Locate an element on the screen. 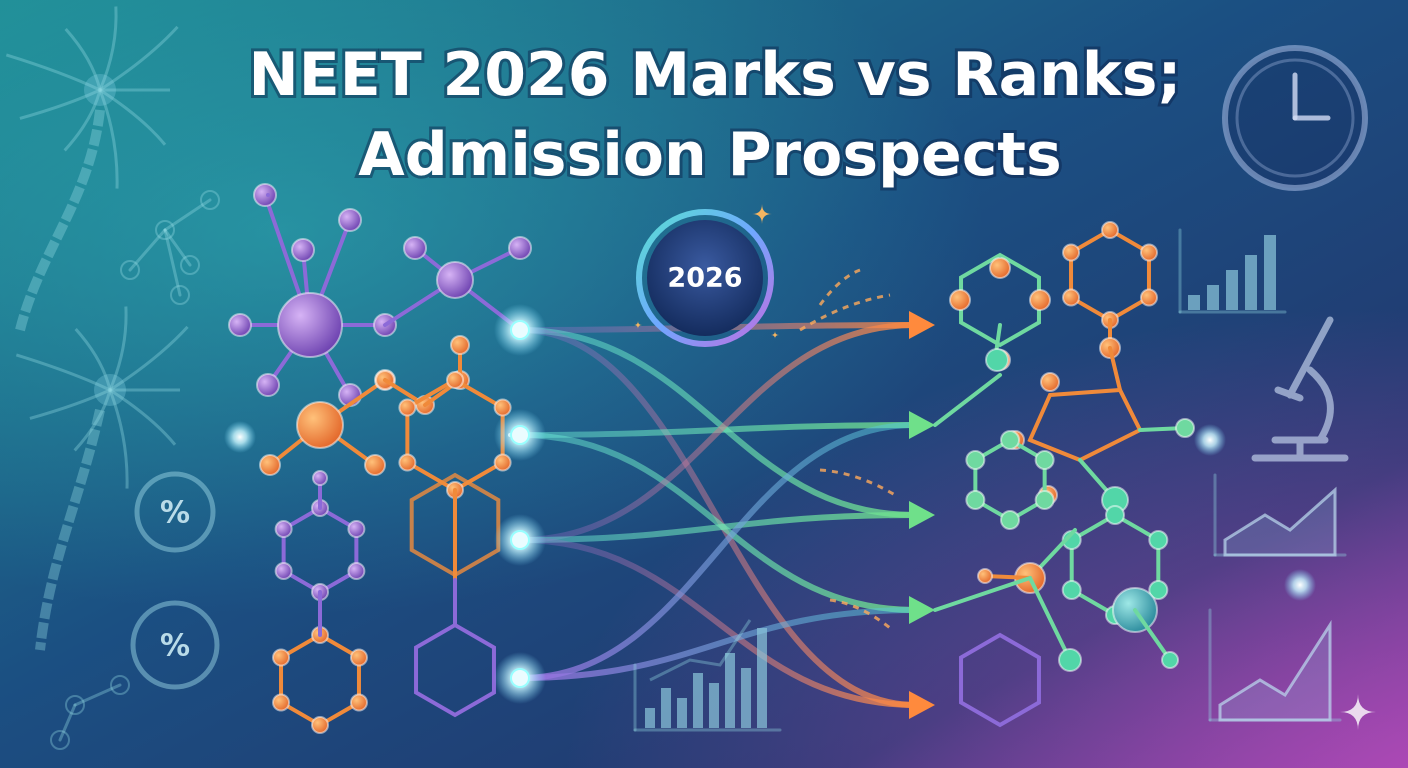 The image size is (1408, 768). badge is located at coordinates (705, 278).